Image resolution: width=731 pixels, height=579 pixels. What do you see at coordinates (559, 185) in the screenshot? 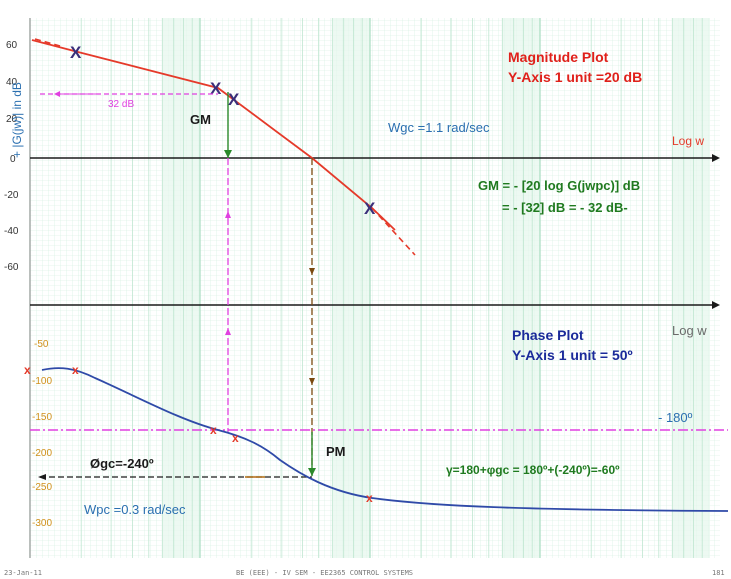
I see `gm-equation-line-1: GM = - [20 log G(jwpc)] dB` at bounding box center [559, 185].